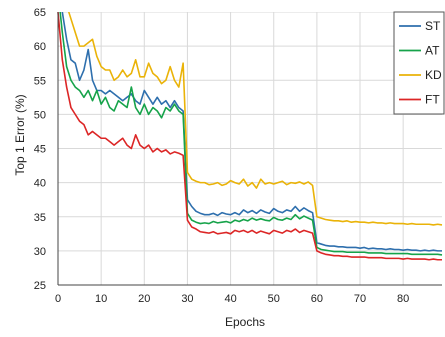 The image size is (445, 337). What do you see at coordinates (230, 299) in the screenshot?
I see `x-tick-label: 40` at bounding box center [230, 299].